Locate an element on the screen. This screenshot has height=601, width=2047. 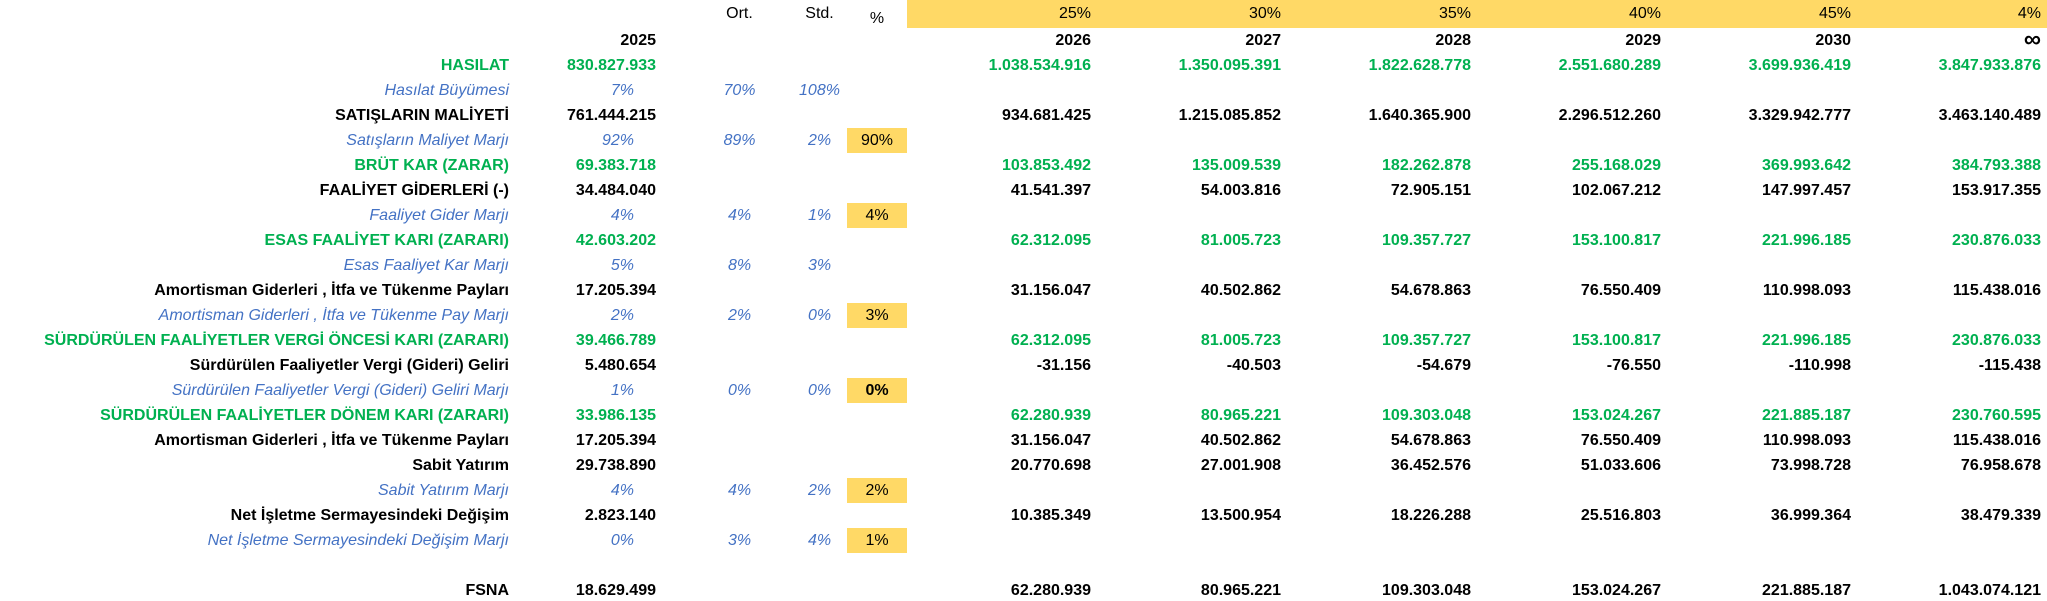
cell-∞: 76.958.678 is located at coordinates (2000, 465).